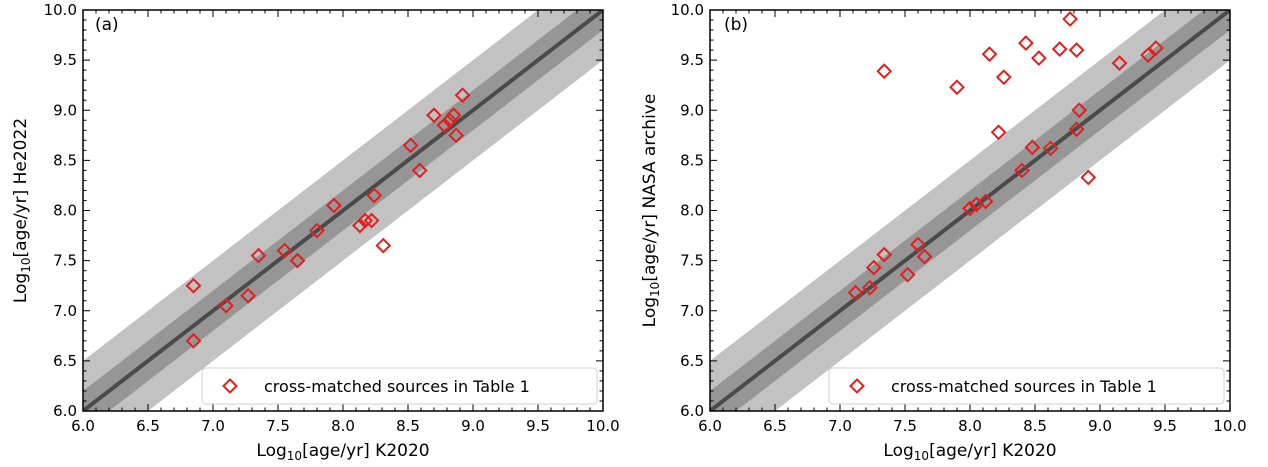 Image resolution: width=1268 pixels, height=467 pixels. What do you see at coordinates (687, 10) in the screenshot?
I see `y-tick-label: 10.0` at bounding box center [687, 10].